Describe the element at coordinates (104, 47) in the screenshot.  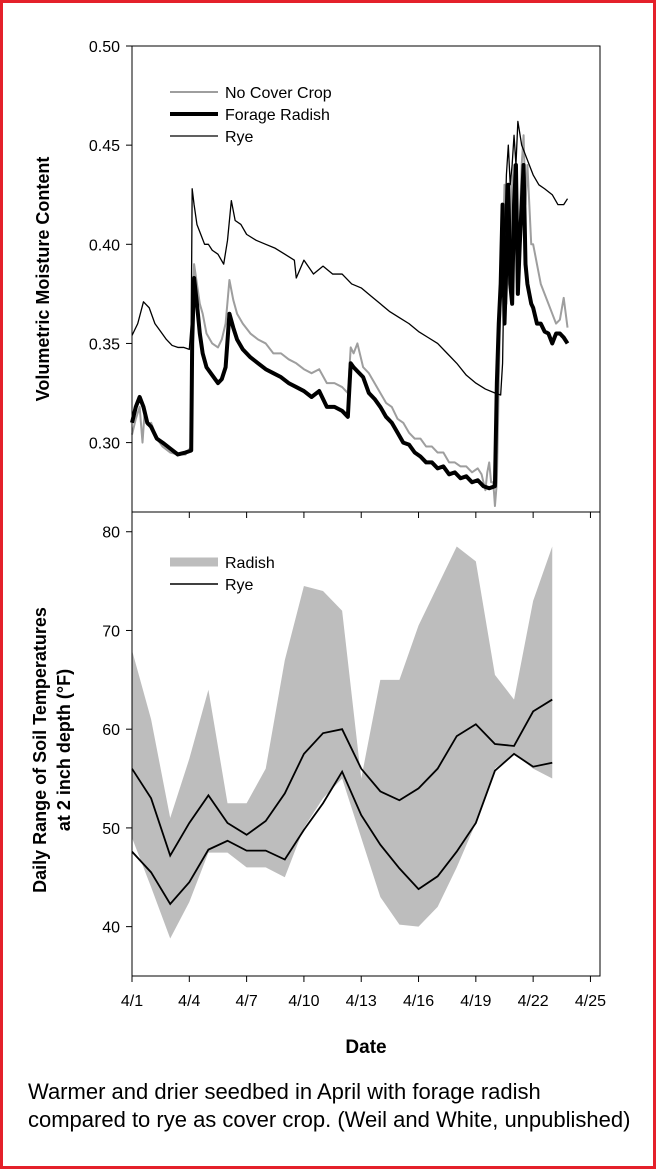
I see `top-y-tick-label: 0.50` at that location.